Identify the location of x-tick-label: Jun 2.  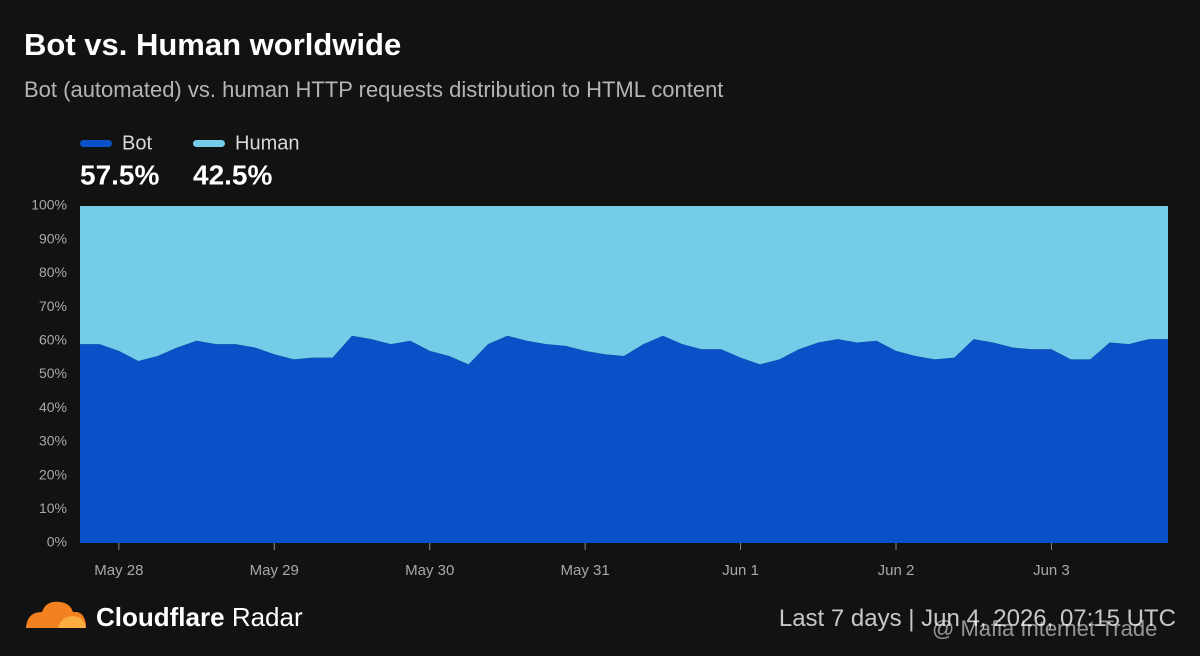
(896, 570).